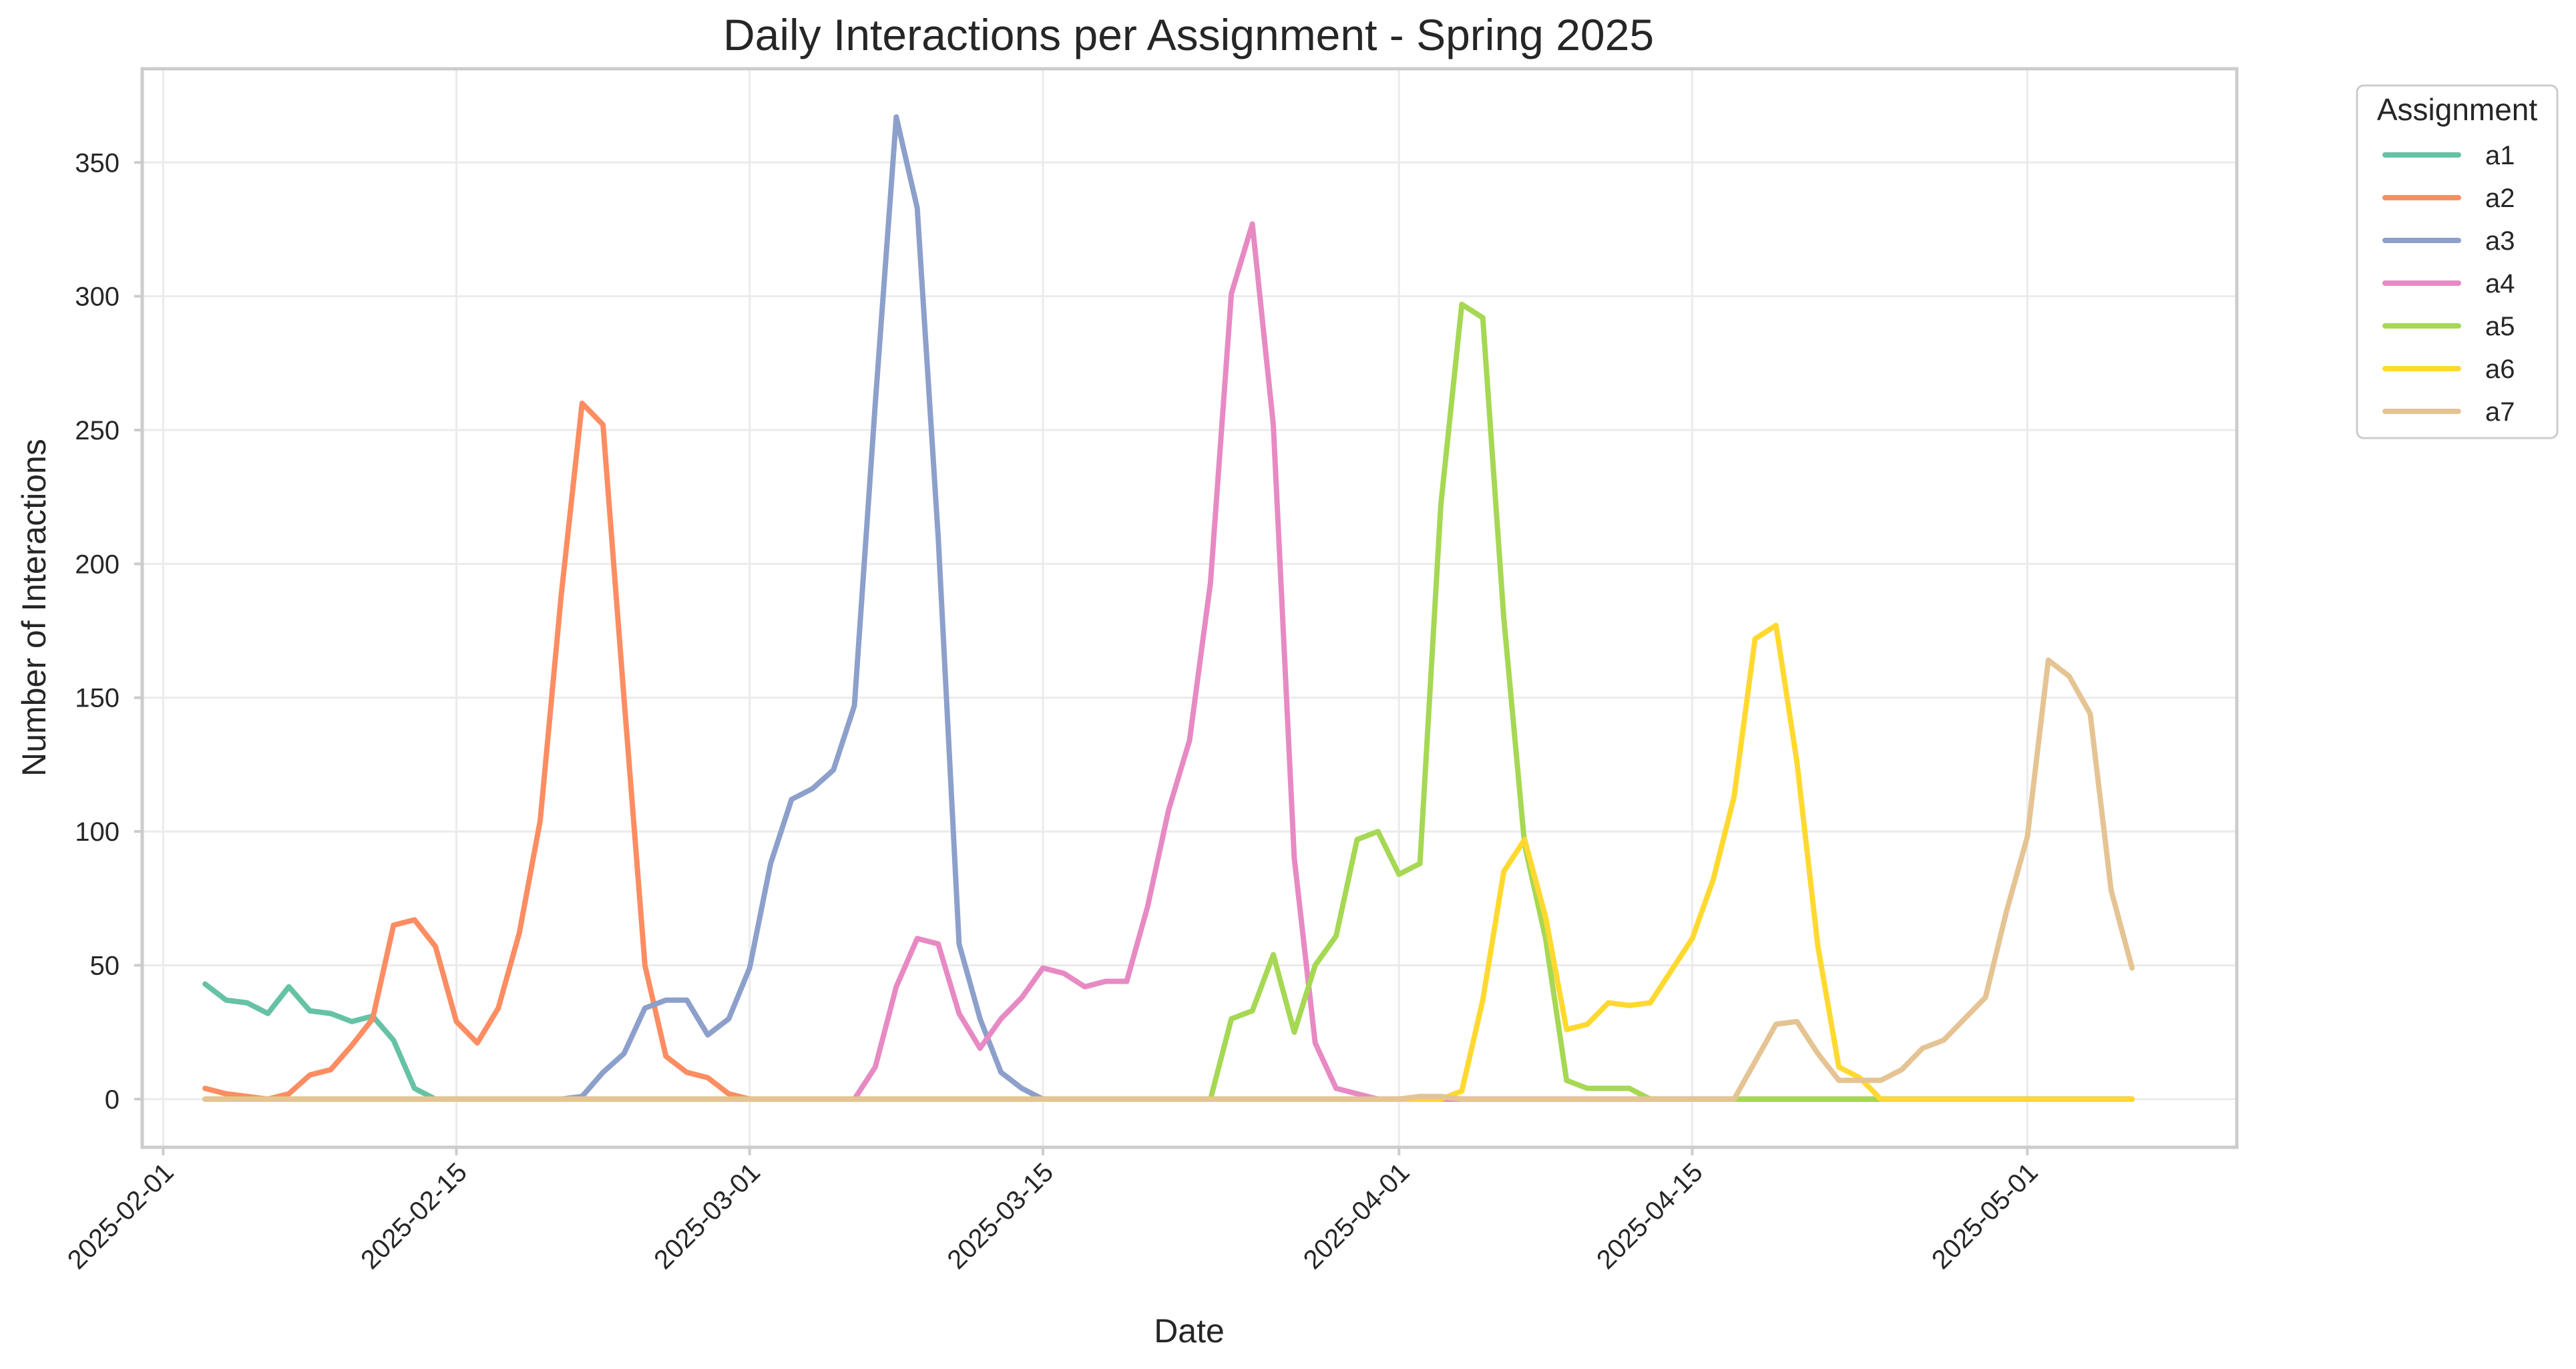 The height and width of the screenshot is (1369, 2576). Describe the element at coordinates (2500, 412) in the screenshot. I see `legend-label-a7: a7` at that location.